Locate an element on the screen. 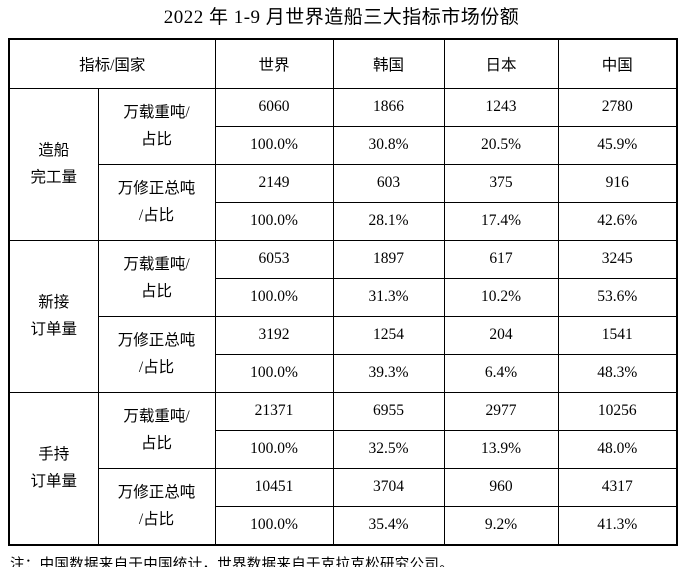 Image resolution: width=683 pixels, height=567 pixels. corner-header: 指标/国家 is located at coordinates (112, 63).